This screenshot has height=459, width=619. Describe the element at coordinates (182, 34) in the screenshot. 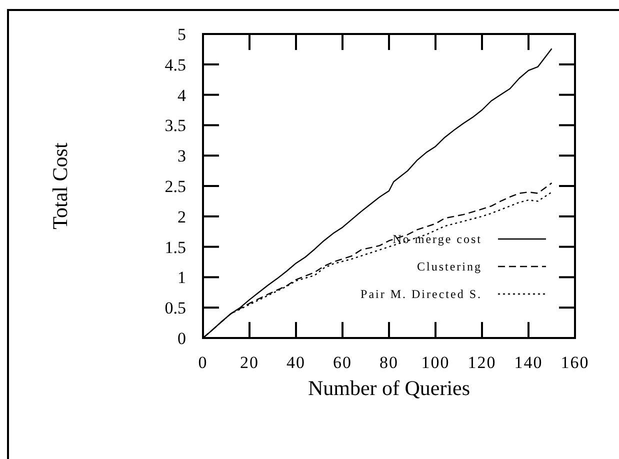

I see `y-tick-label: 5` at that location.